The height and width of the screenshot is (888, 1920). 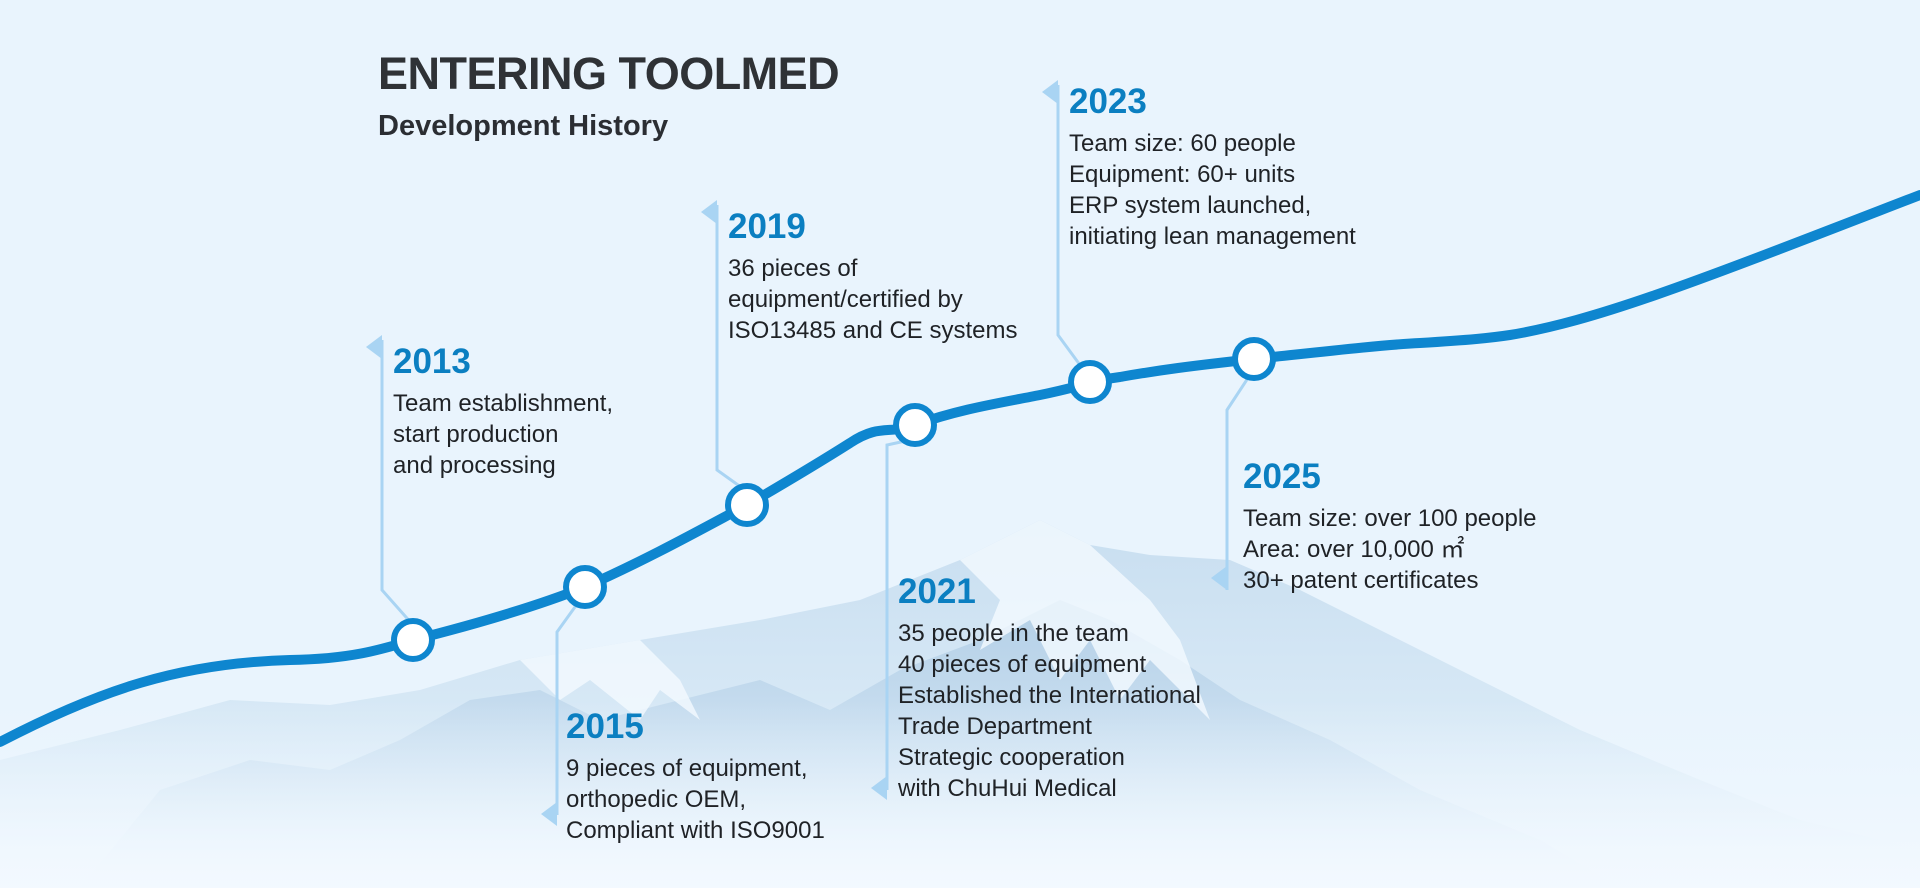 I want to click on flag-marker-2025, so click(x=1219, y=578).